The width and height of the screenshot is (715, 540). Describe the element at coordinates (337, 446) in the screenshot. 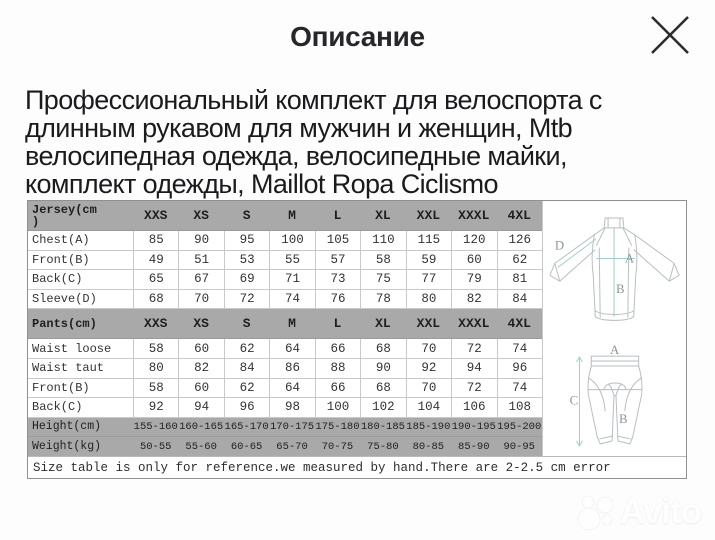

I see `value-cell: 70-75` at that location.